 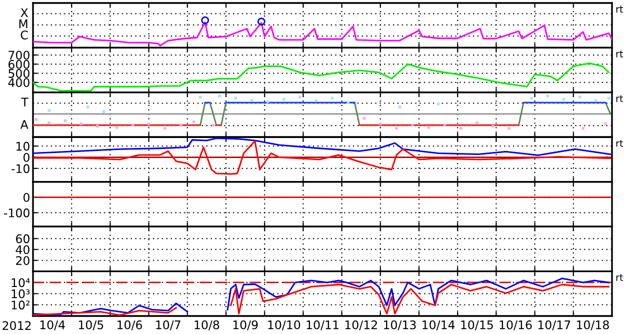 I want to click on text: M, so click(x=23, y=24).